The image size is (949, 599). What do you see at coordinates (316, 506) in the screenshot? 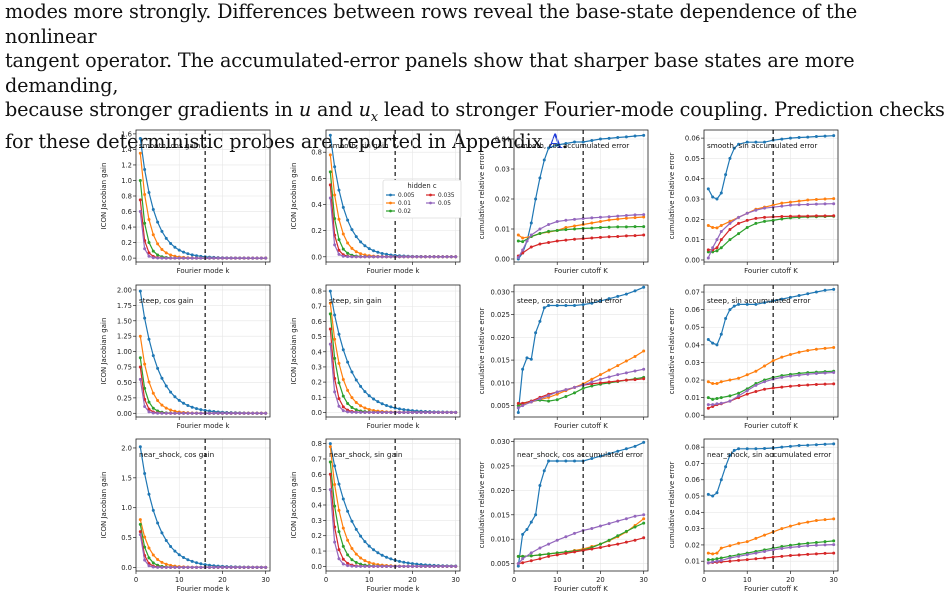
I see `y-tick-label: 0.4` at bounding box center [316, 506].